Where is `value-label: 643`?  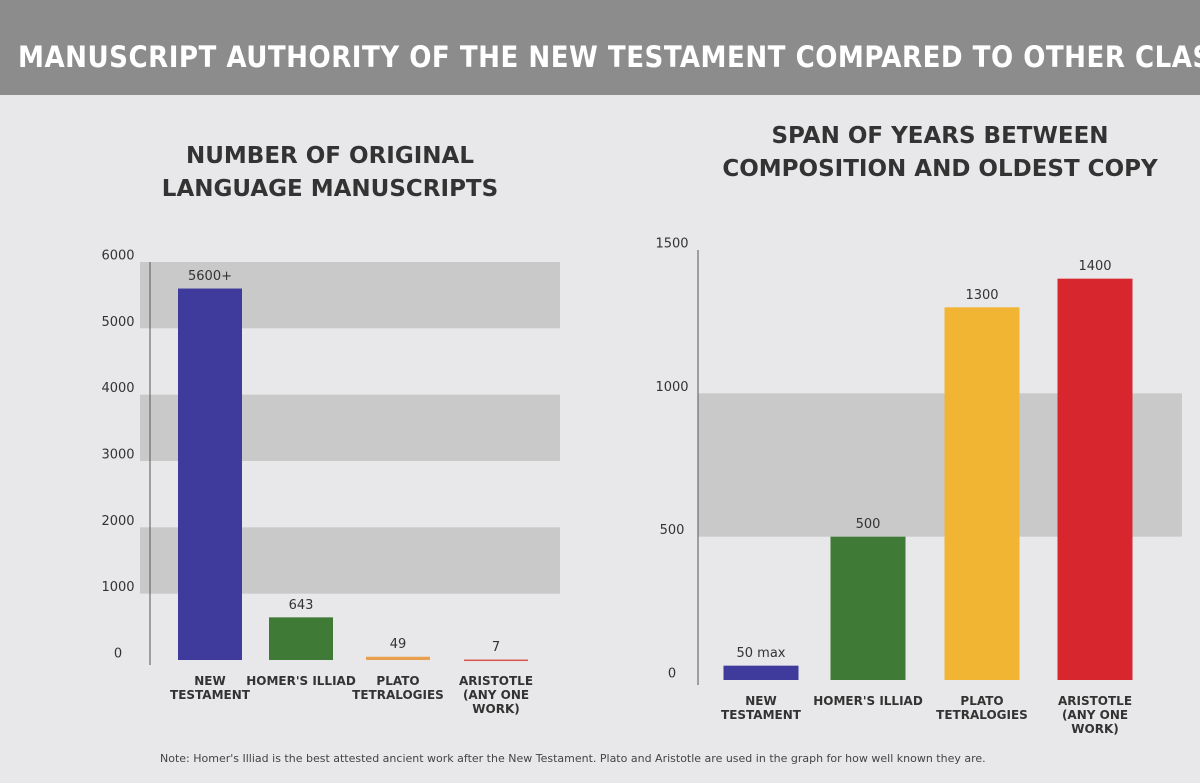
value-label: 643 is located at coordinates (301, 605).